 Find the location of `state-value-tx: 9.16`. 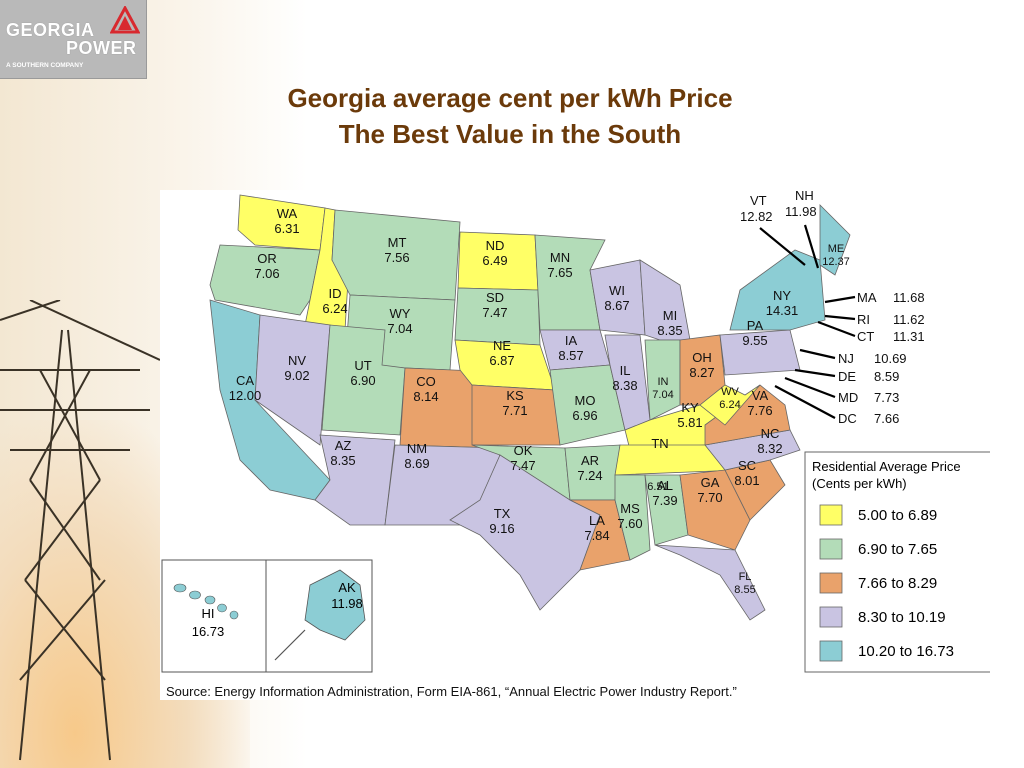

state-value-tx: 9.16 is located at coordinates (501, 528).